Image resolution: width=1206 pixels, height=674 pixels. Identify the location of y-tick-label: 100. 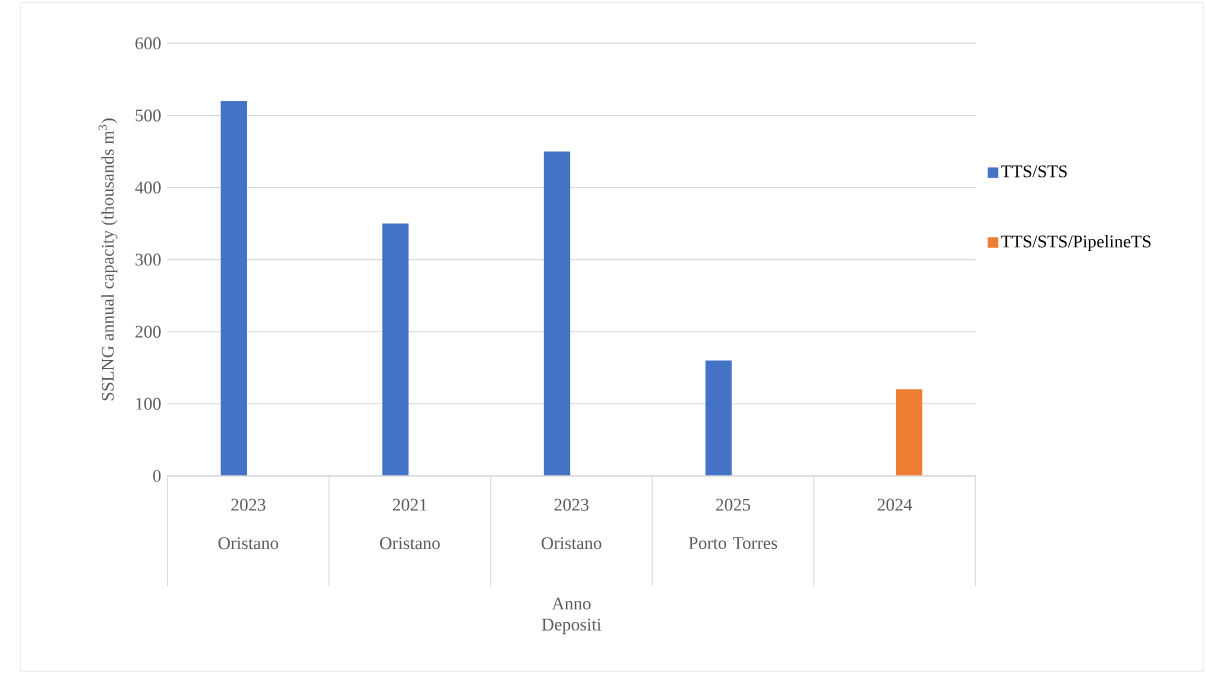
(148, 403).